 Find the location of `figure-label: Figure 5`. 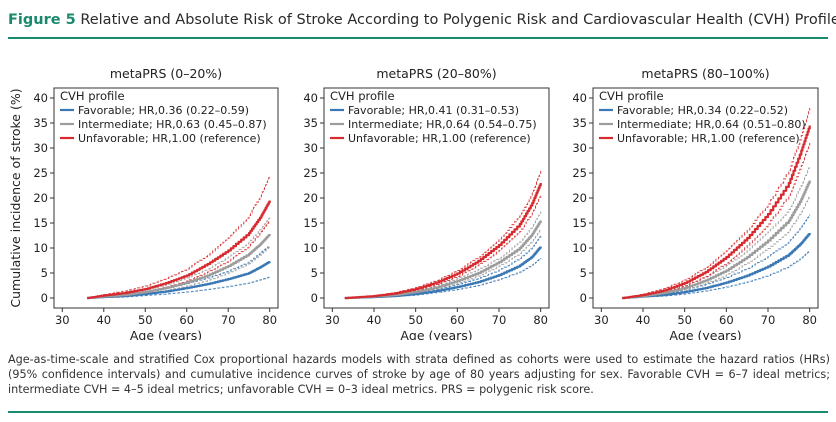

figure-label: Figure 5 is located at coordinates (42, 20).